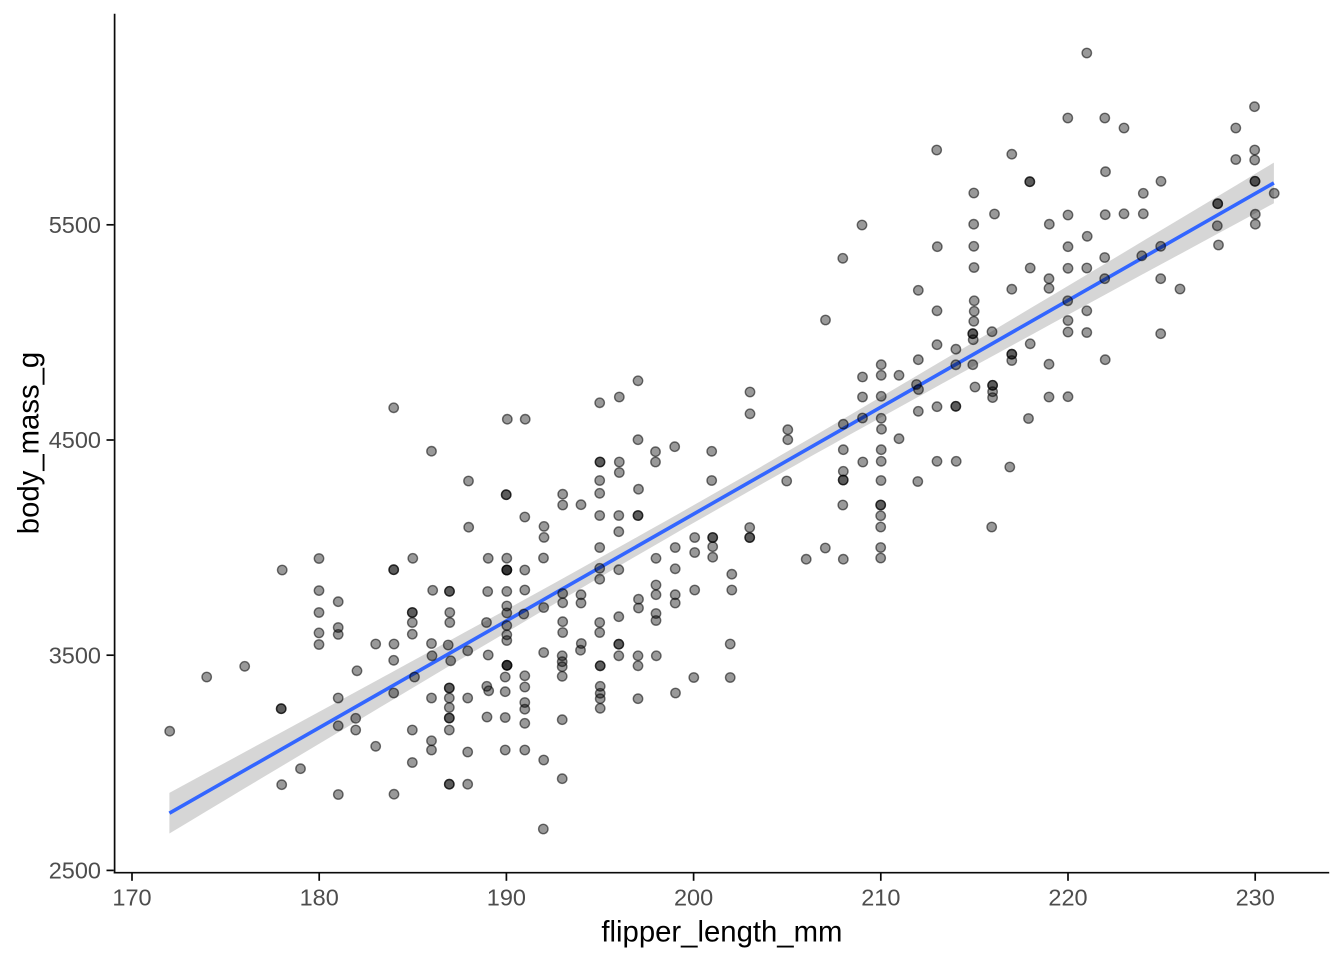 This screenshot has height=965, width=1344. What do you see at coordinates (721, 932) in the screenshot?
I see `svg-text: flipper_length_mm` at bounding box center [721, 932].